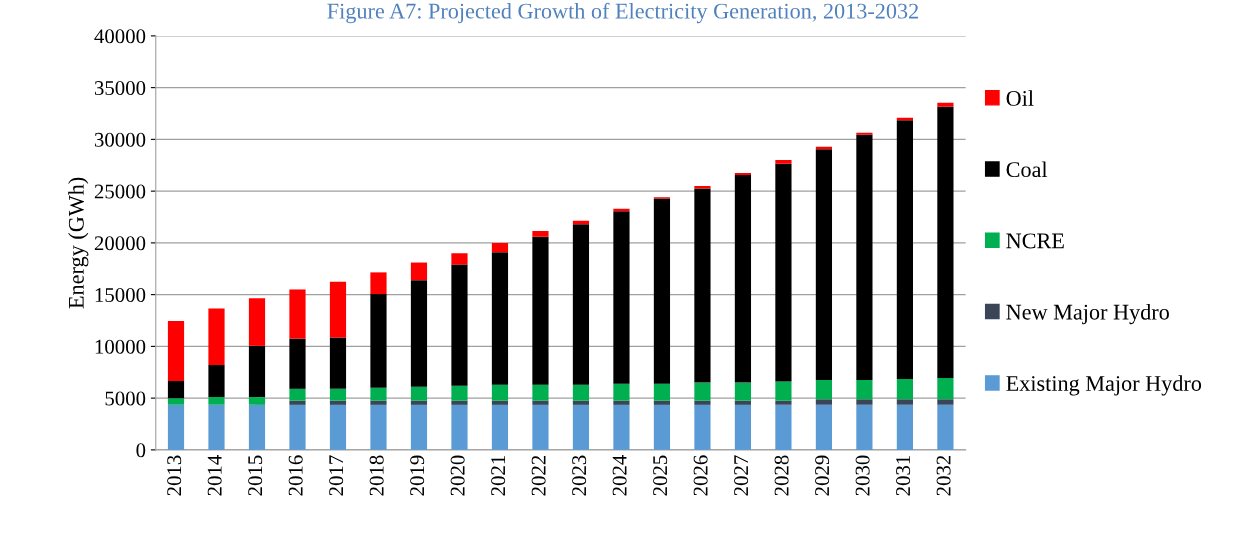  What do you see at coordinates (822, 475) in the screenshot?
I see `x-tick-label: 2029` at bounding box center [822, 475].